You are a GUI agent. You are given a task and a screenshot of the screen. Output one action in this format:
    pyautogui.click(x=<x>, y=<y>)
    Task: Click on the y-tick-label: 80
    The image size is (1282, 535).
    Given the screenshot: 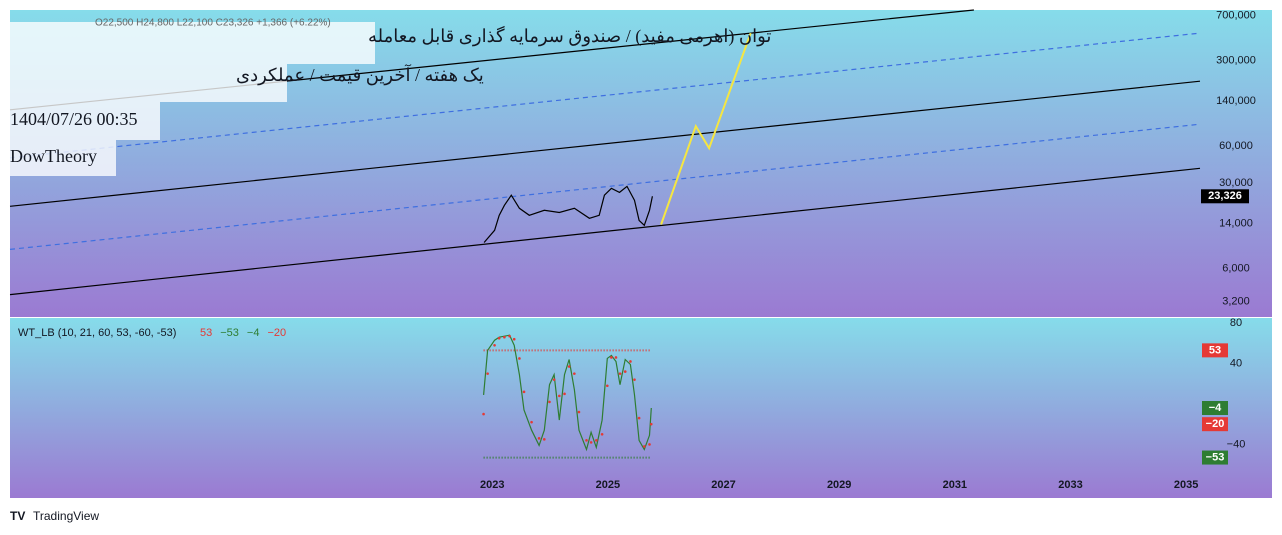 What is the action you would take?
    pyautogui.click(x=1236, y=323)
    